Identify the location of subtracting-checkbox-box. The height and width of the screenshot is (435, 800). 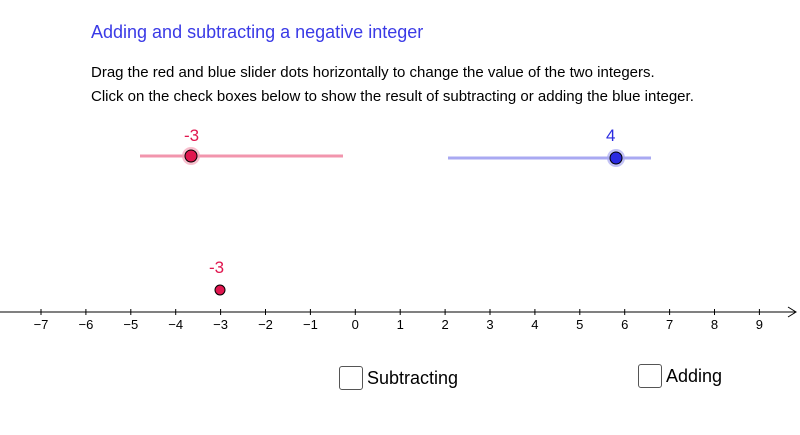
(351, 378).